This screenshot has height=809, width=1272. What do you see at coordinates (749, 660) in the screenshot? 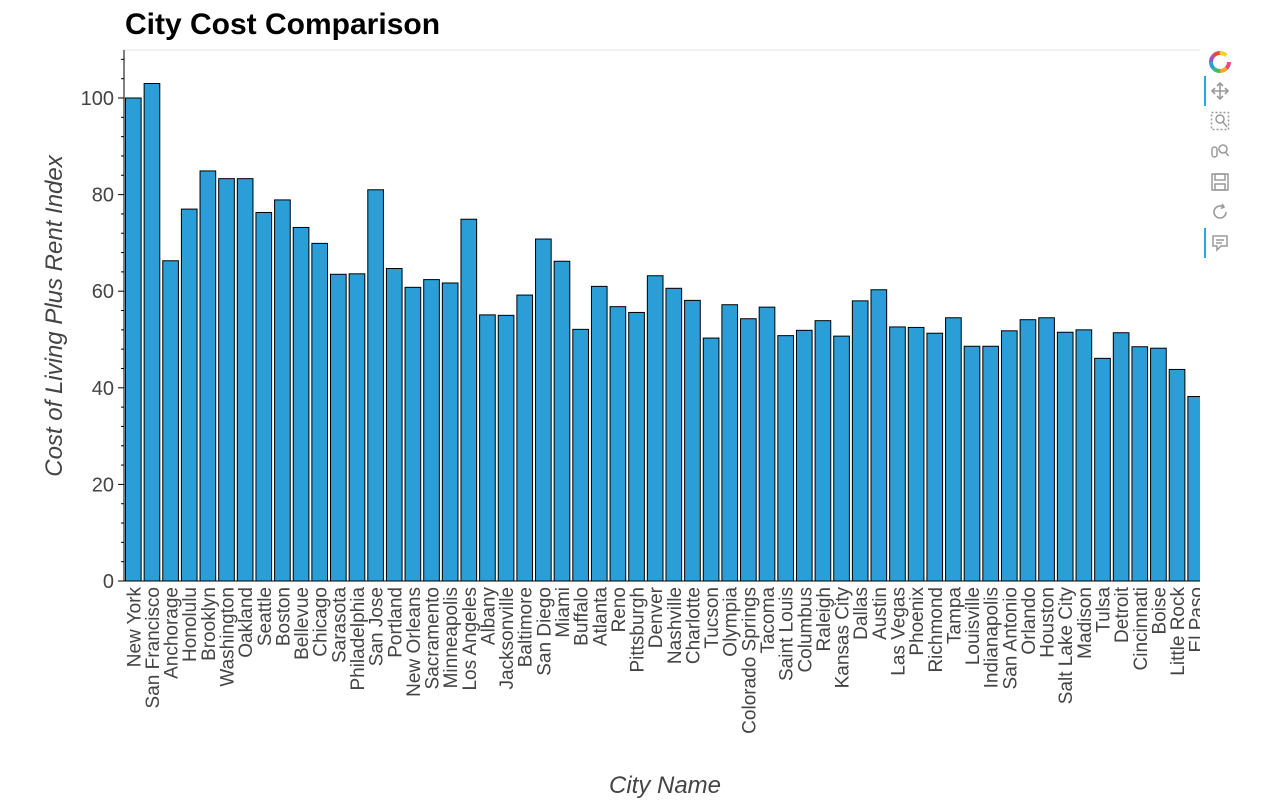
I see `x-tick-label: Colorado Springs` at bounding box center [749, 660].